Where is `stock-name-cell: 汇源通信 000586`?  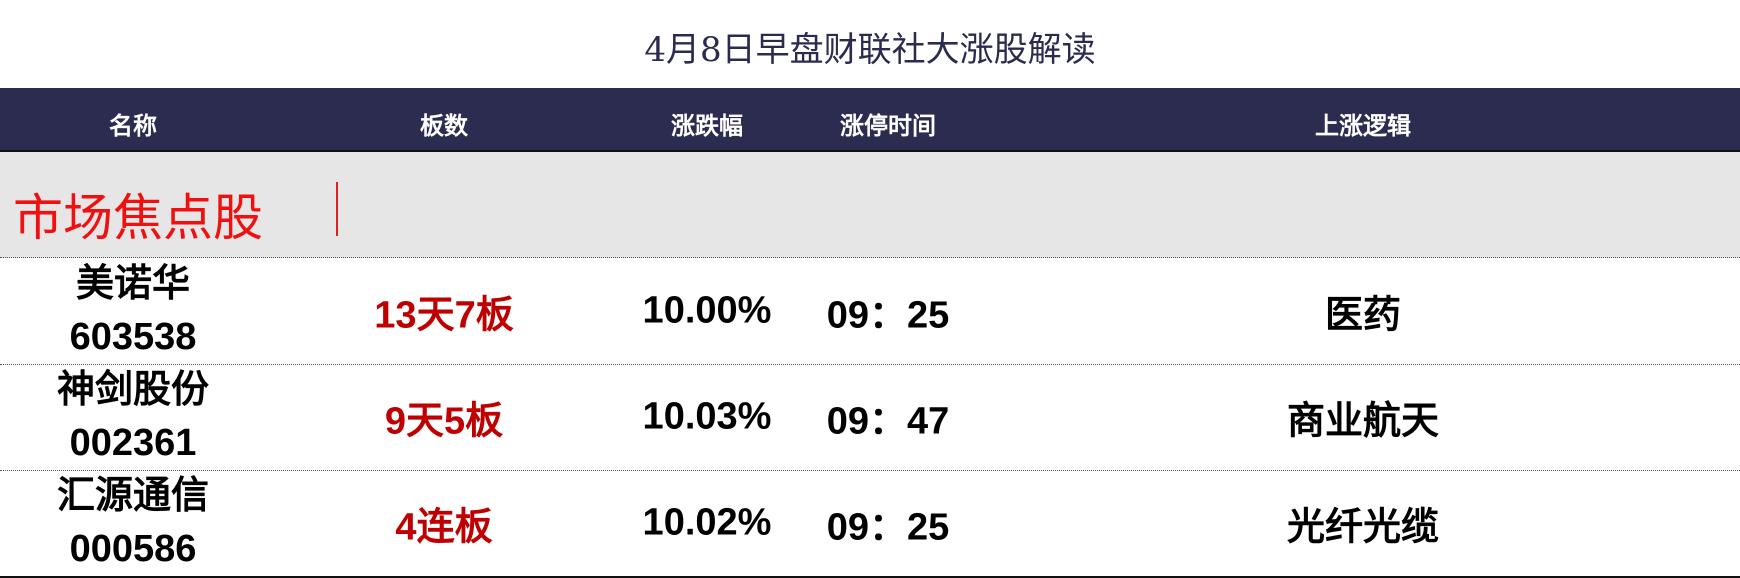 stock-name-cell: 汇源通信 000586 is located at coordinates (133, 523).